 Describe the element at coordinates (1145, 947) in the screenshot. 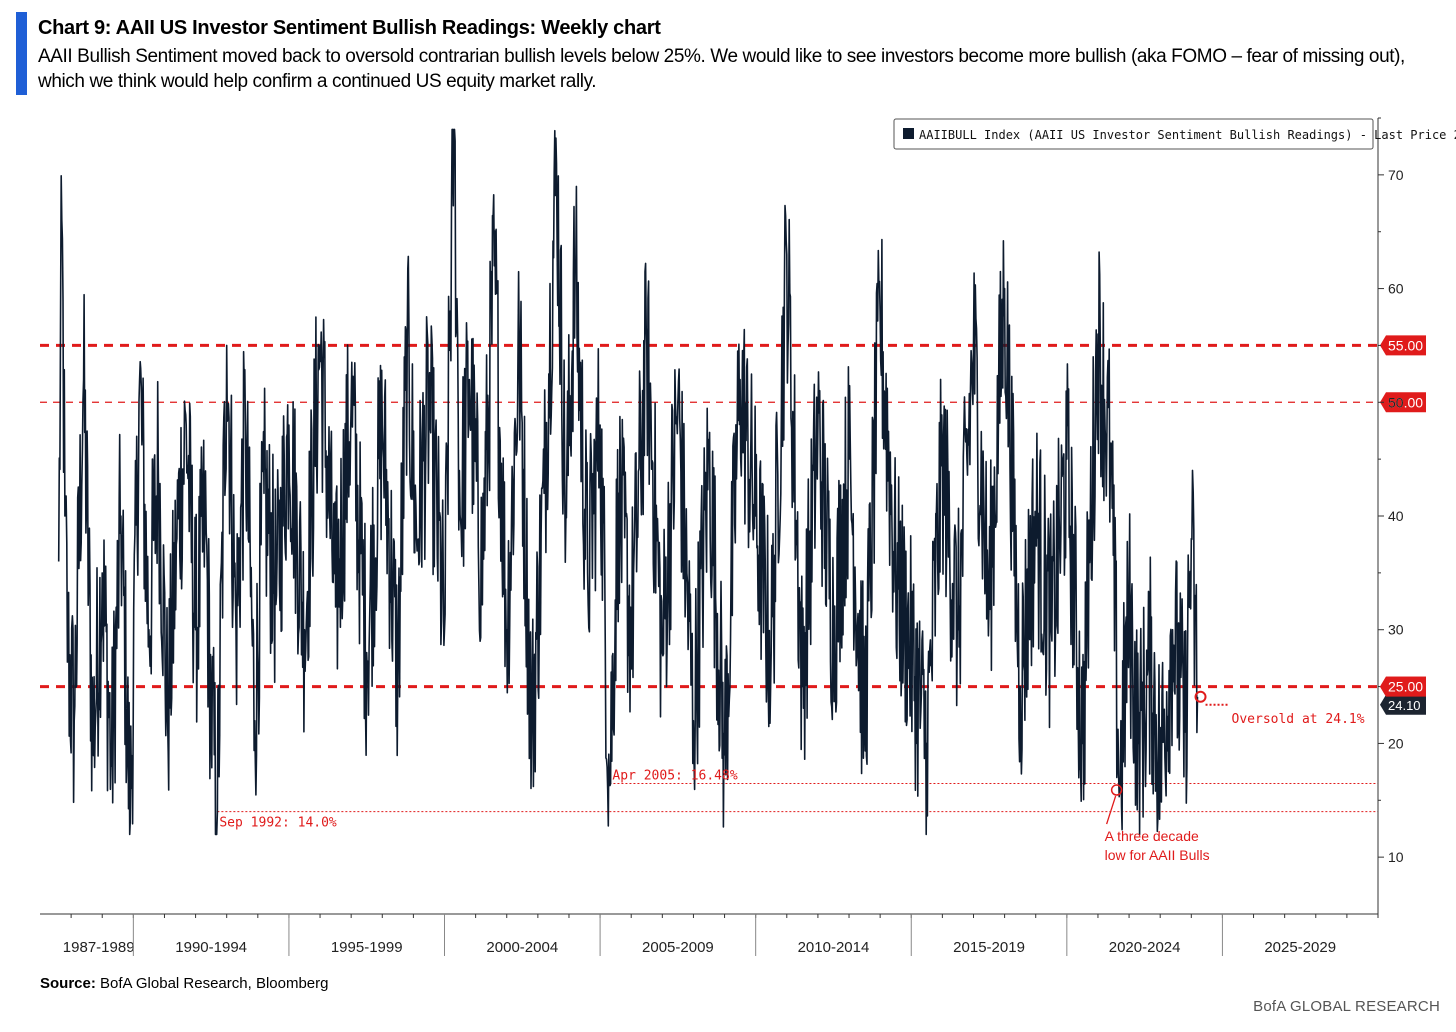

I see `x-tick-label-2020-2024: 2020-2024` at that location.